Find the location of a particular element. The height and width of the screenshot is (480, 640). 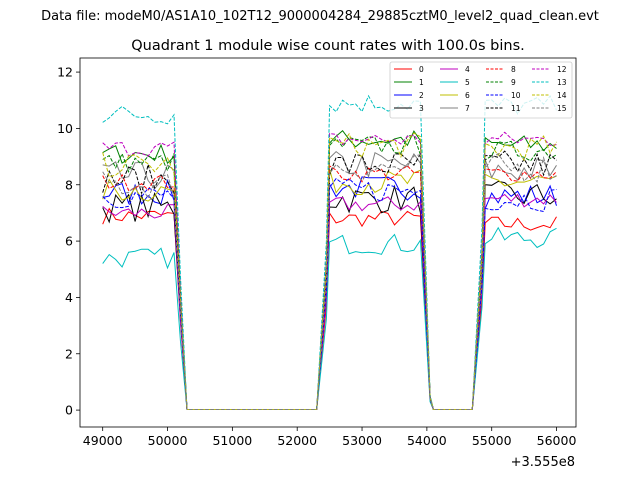

x-tick-label: 50000 is located at coordinates (168, 440).